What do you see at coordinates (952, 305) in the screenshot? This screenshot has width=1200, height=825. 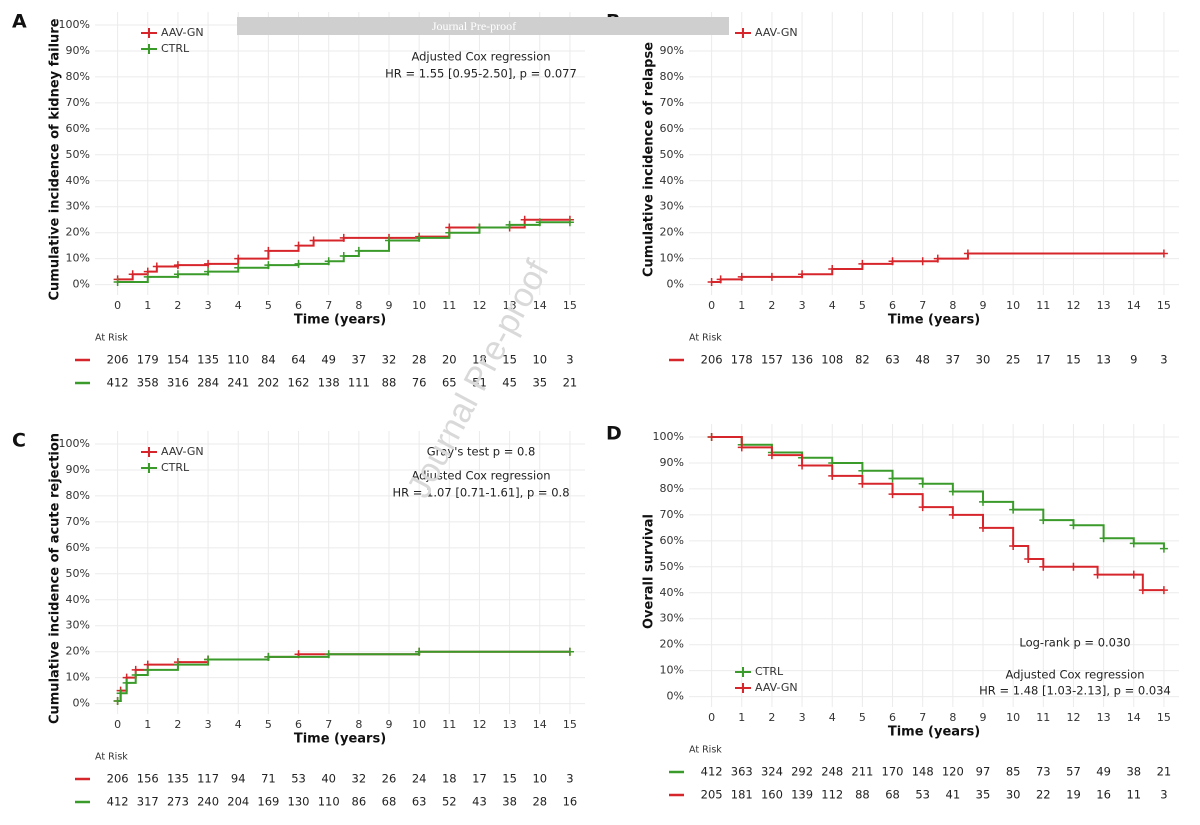 I see `x-tick-label: 8` at bounding box center [952, 305].